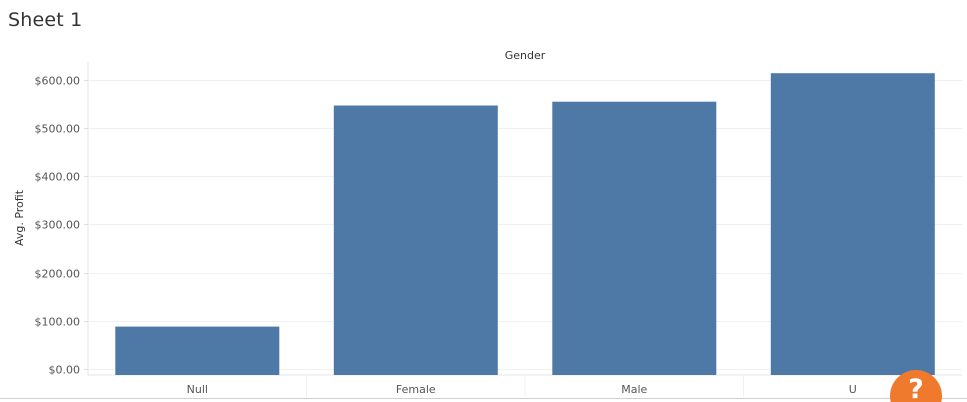 This screenshot has height=402, width=967. I want to click on y-tick-label: $0.00, so click(65, 370).